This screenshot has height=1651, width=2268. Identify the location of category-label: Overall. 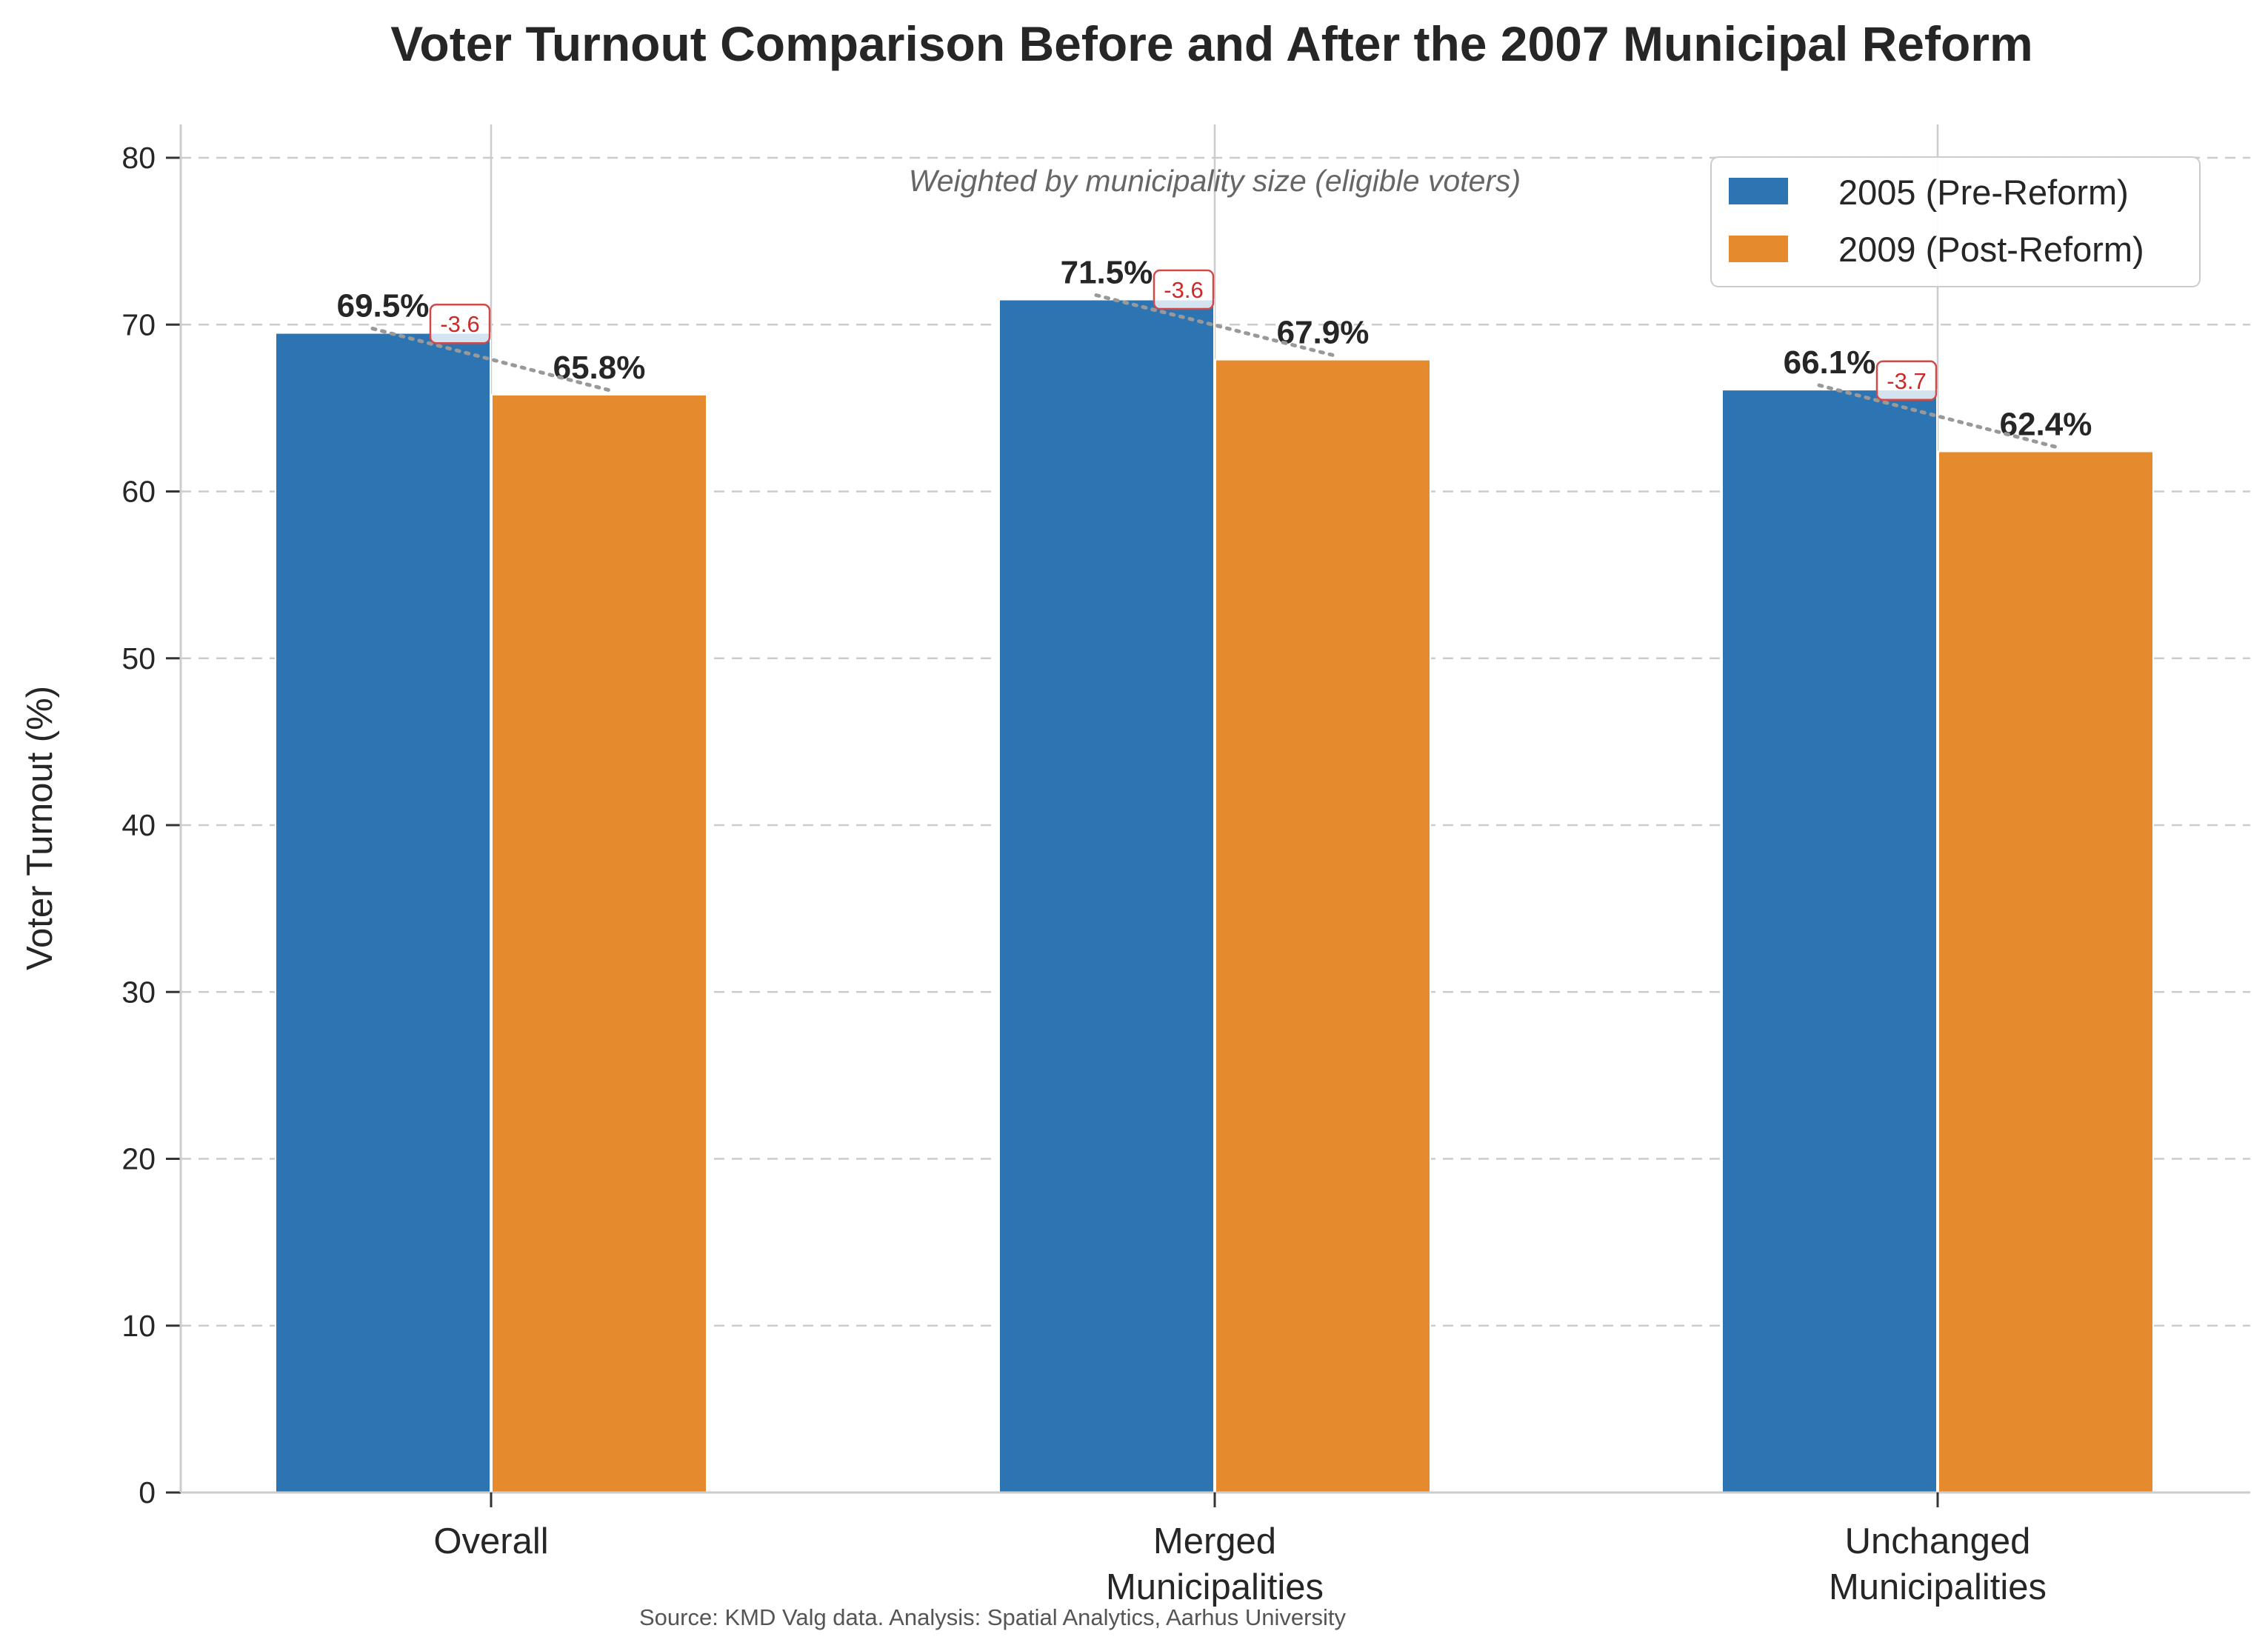
(490, 1541).